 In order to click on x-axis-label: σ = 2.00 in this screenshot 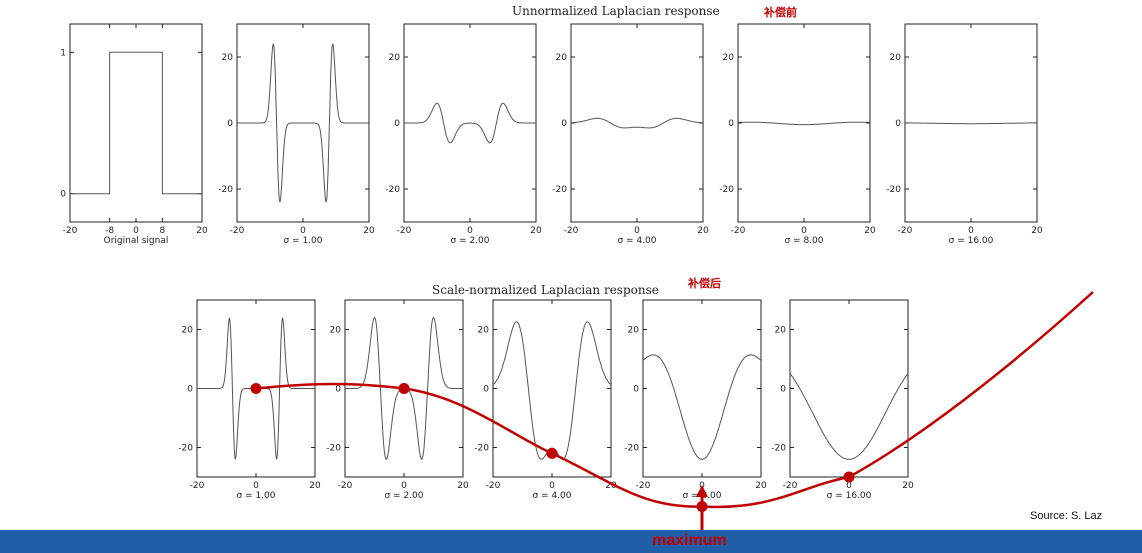, I will do `click(403, 496)`.